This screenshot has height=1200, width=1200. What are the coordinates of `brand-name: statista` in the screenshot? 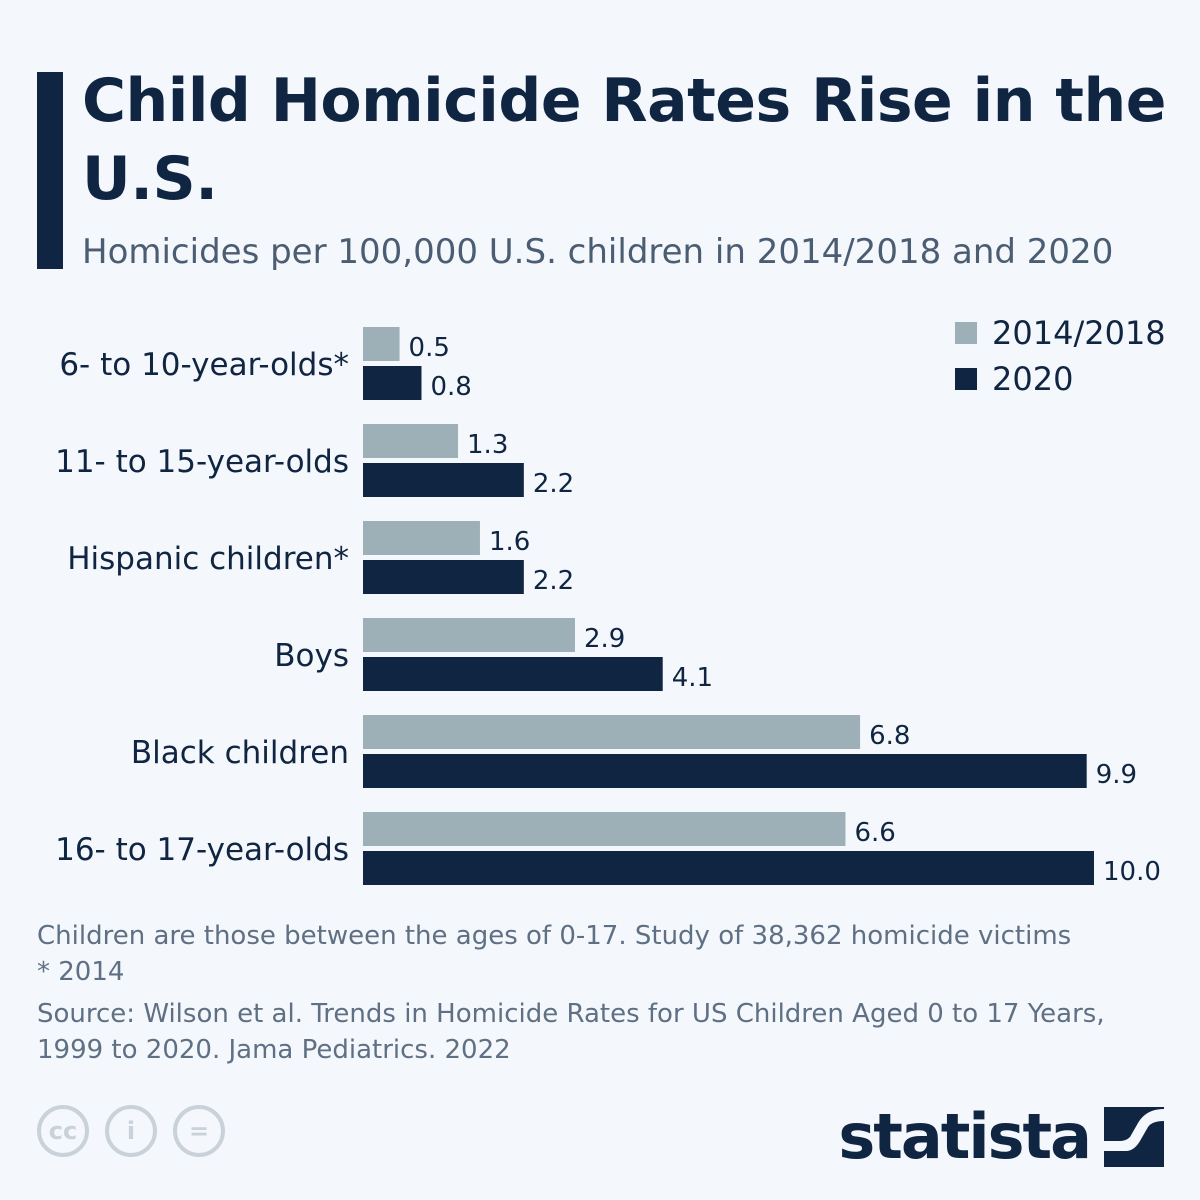 It's located at (965, 1136).